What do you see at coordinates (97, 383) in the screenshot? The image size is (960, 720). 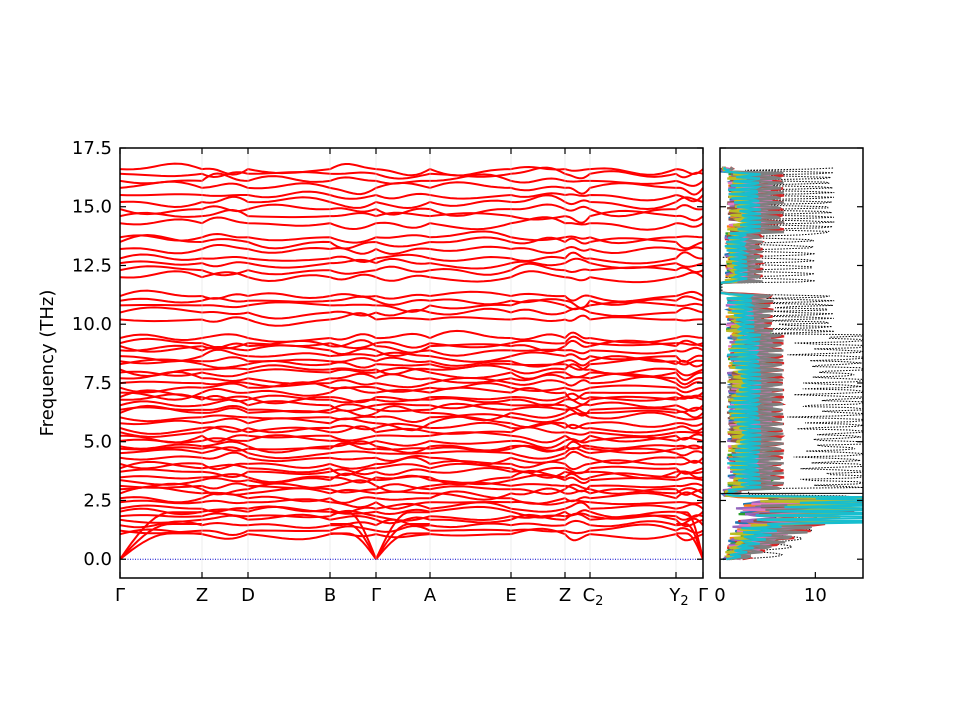 I see `y-tick-label: 7.5` at bounding box center [97, 383].